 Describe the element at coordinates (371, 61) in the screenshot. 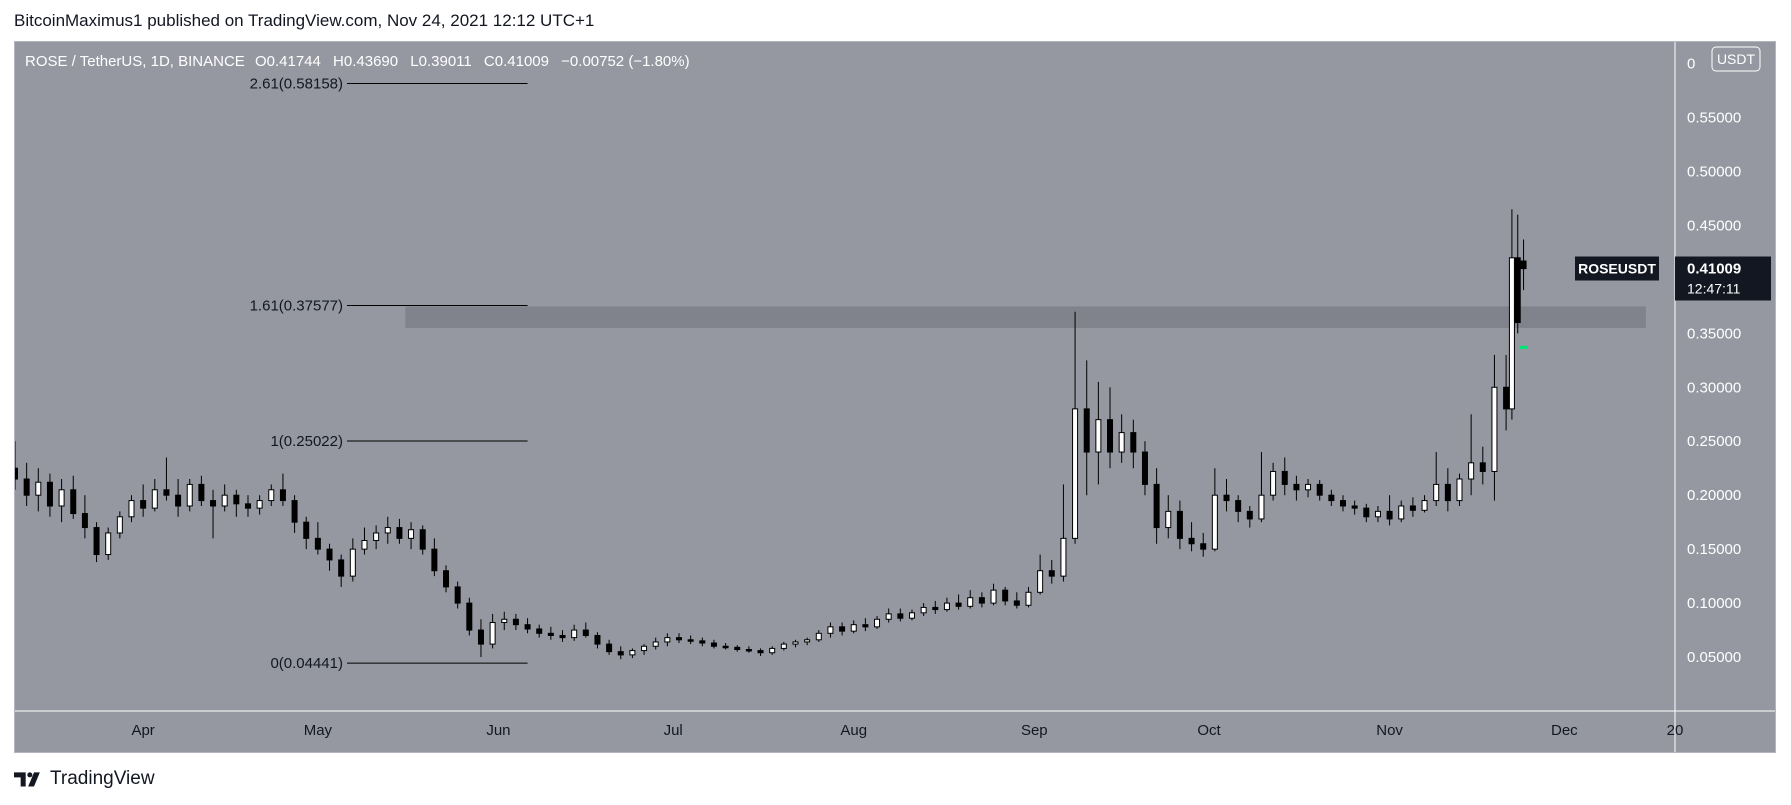

I see `high-value: 0.43690` at that location.